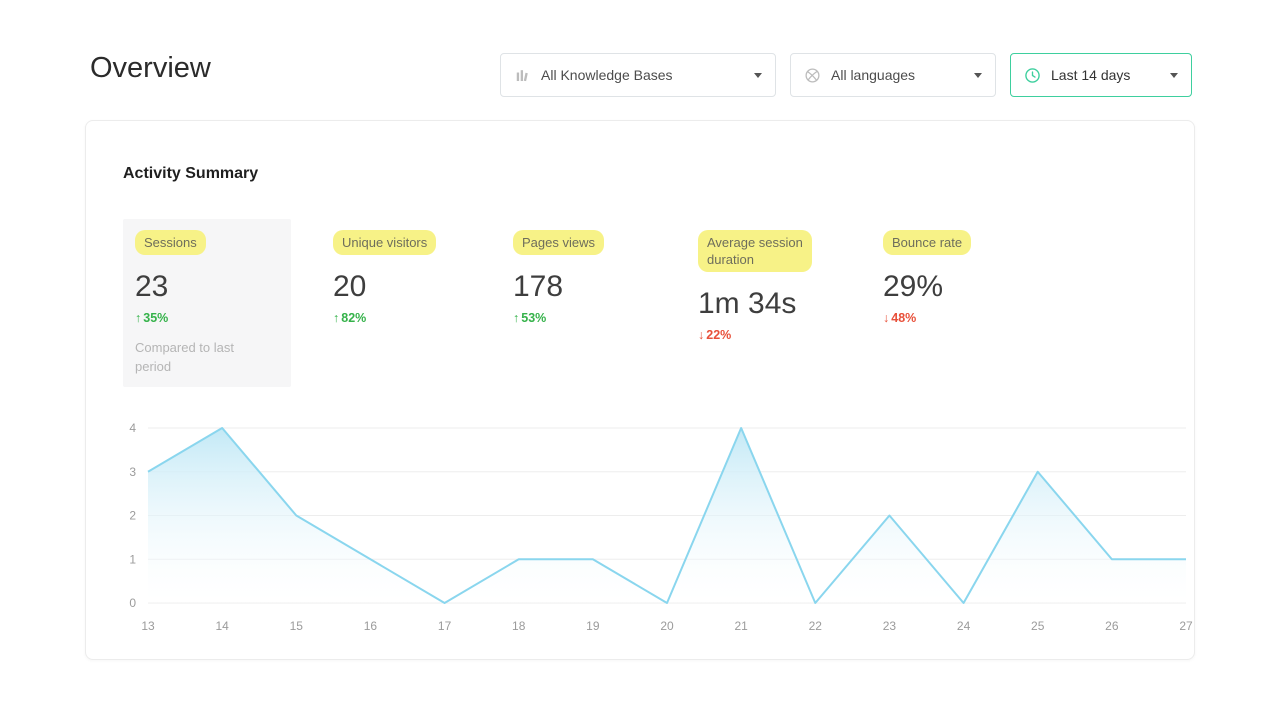  I want to click on metric-note: Compared to last period, so click(184, 357).